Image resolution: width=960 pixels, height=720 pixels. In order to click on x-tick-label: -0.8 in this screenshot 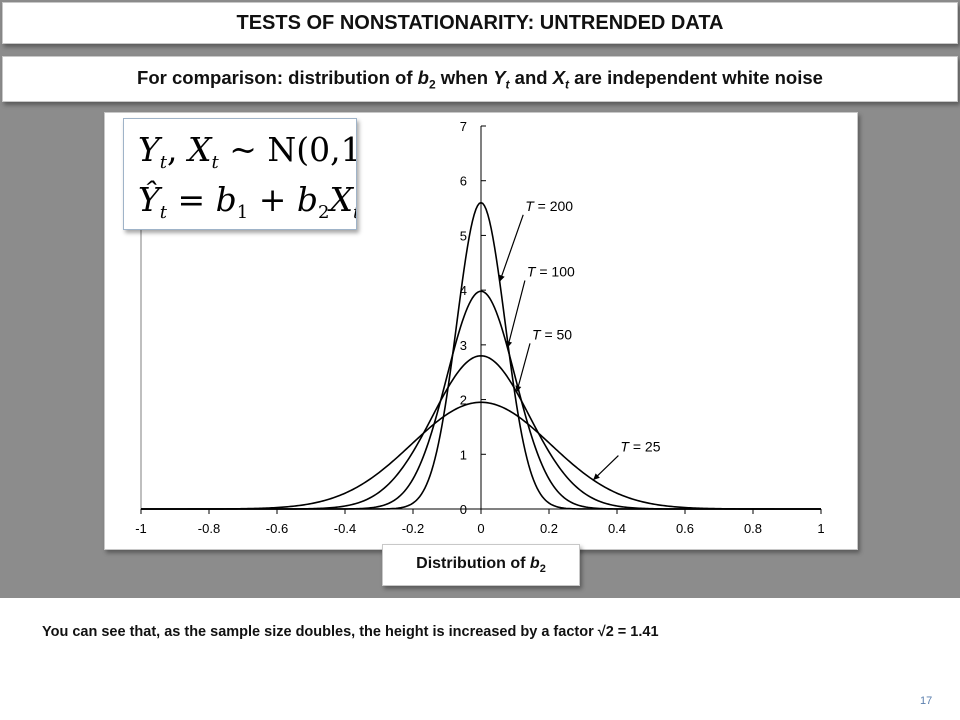, I will do `click(209, 528)`.